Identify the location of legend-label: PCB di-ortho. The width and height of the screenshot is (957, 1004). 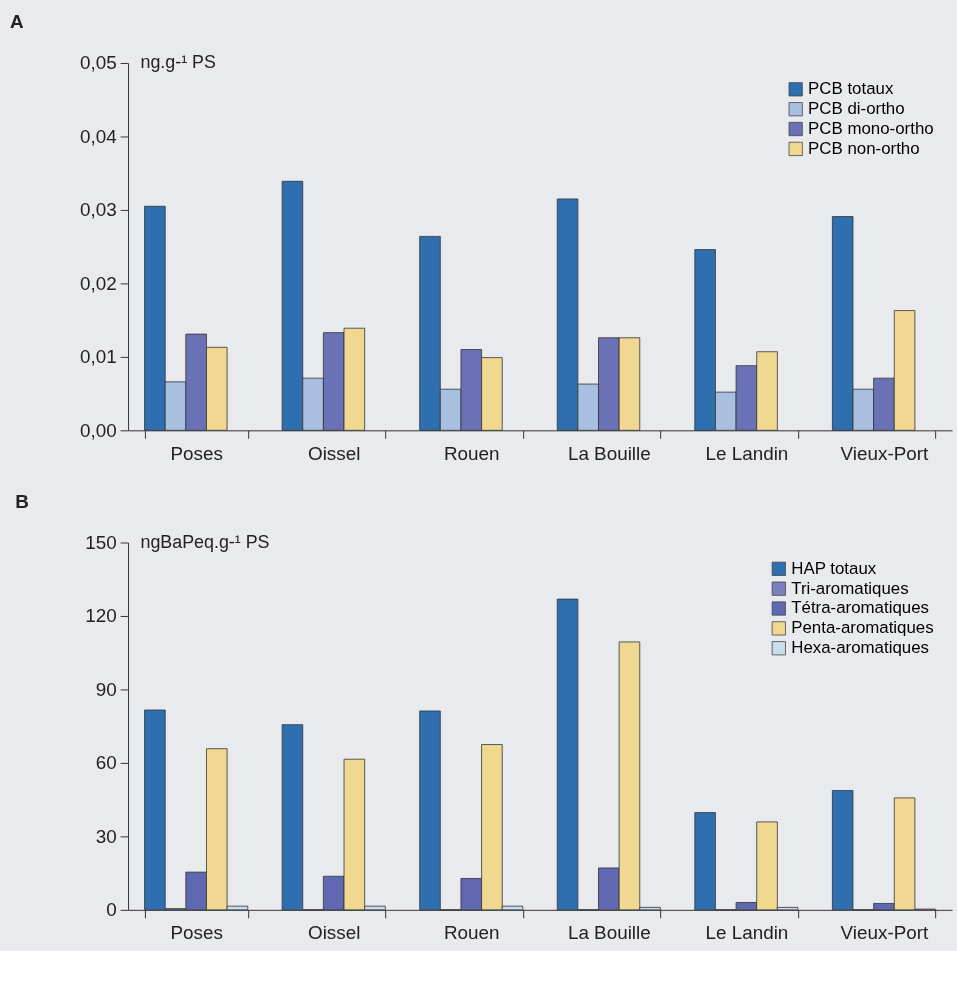
(856, 109).